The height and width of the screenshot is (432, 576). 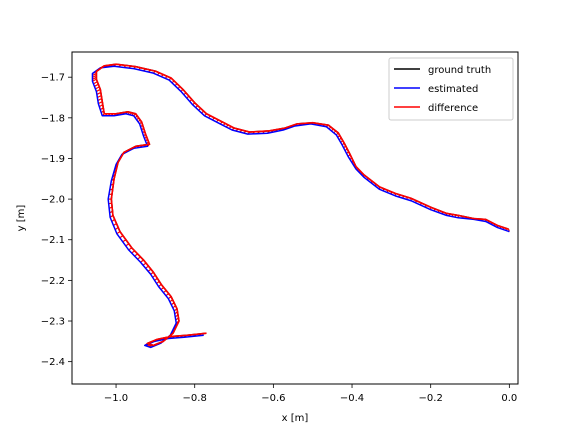 What do you see at coordinates (310, 394) in the screenshot?
I see `x-axis-ticks: −1.0 −0.8 −0.6 −0.4 −0.2 0.0` at bounding box center [310, 394].